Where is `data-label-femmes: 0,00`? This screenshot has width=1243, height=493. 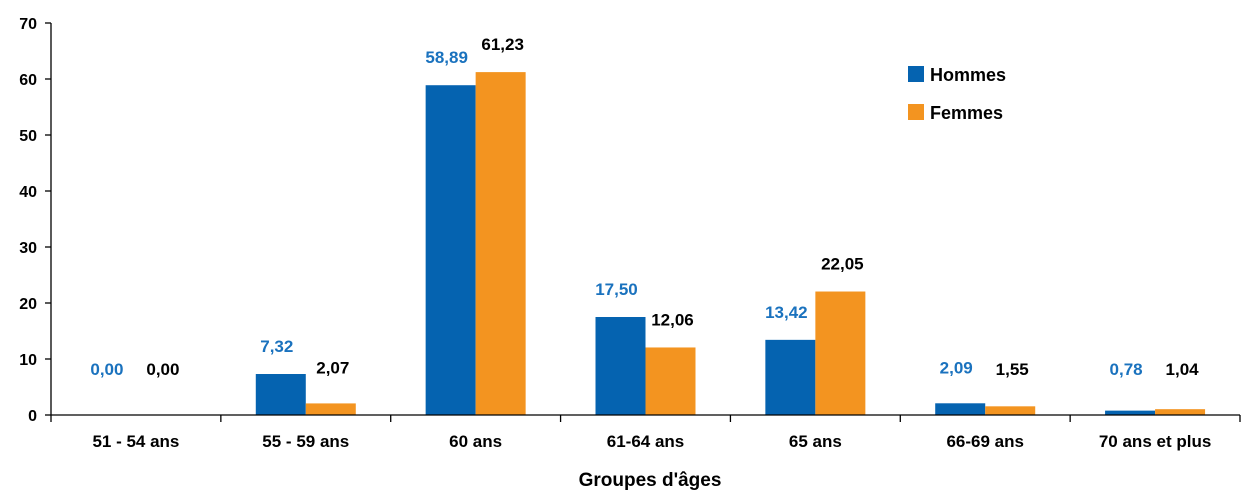 data-label-femmes: 0,00 is located at coordinates (162, 369).